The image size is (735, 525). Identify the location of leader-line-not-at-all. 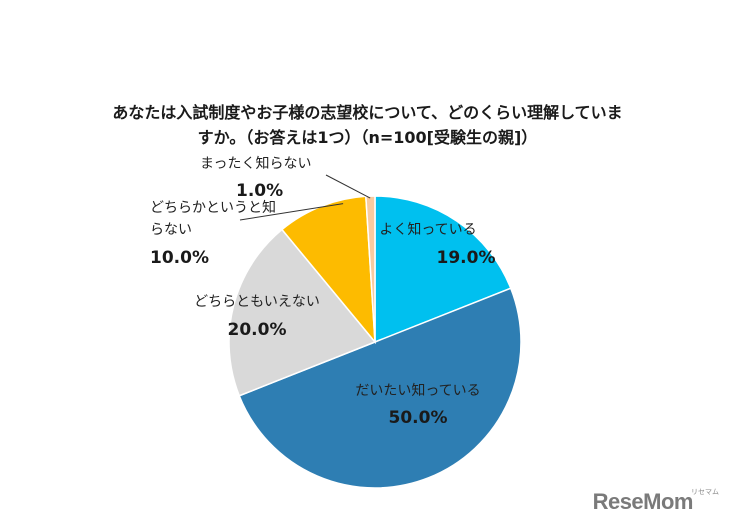
(348, 186).